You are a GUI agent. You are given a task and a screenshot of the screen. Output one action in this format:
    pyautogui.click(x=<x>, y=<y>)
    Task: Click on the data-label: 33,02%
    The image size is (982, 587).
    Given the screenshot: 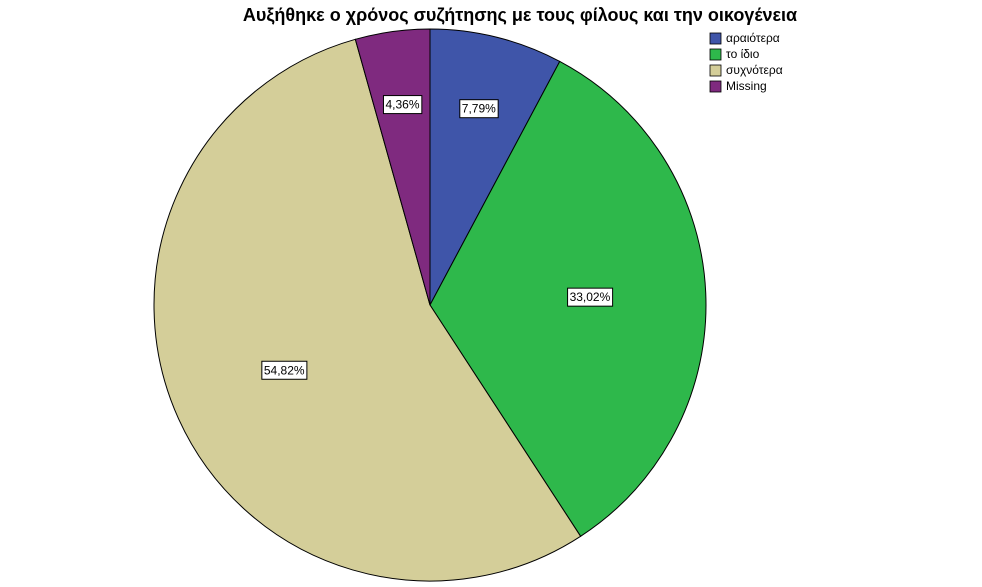 What is the action you would take?
    pyautogui.click(x=590, y=297)
    